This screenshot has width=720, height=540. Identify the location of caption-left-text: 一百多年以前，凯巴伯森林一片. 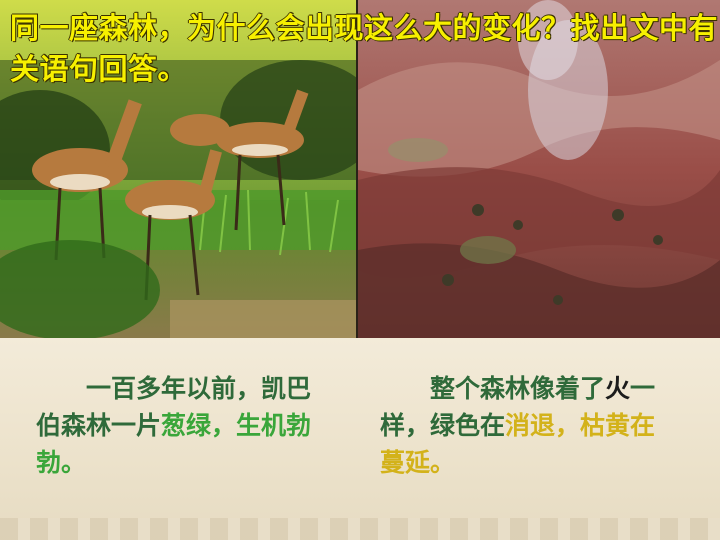
(174, 407).